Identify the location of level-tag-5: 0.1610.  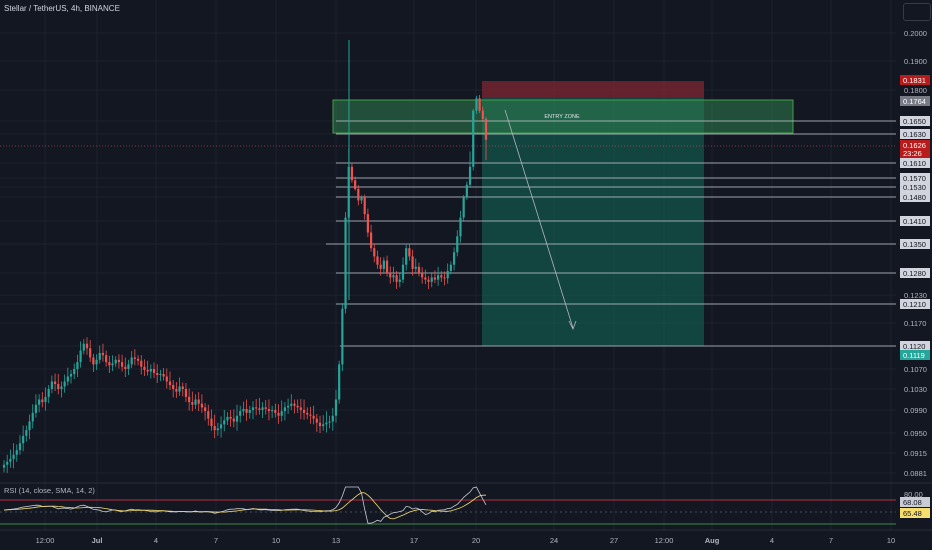
(914, 163).